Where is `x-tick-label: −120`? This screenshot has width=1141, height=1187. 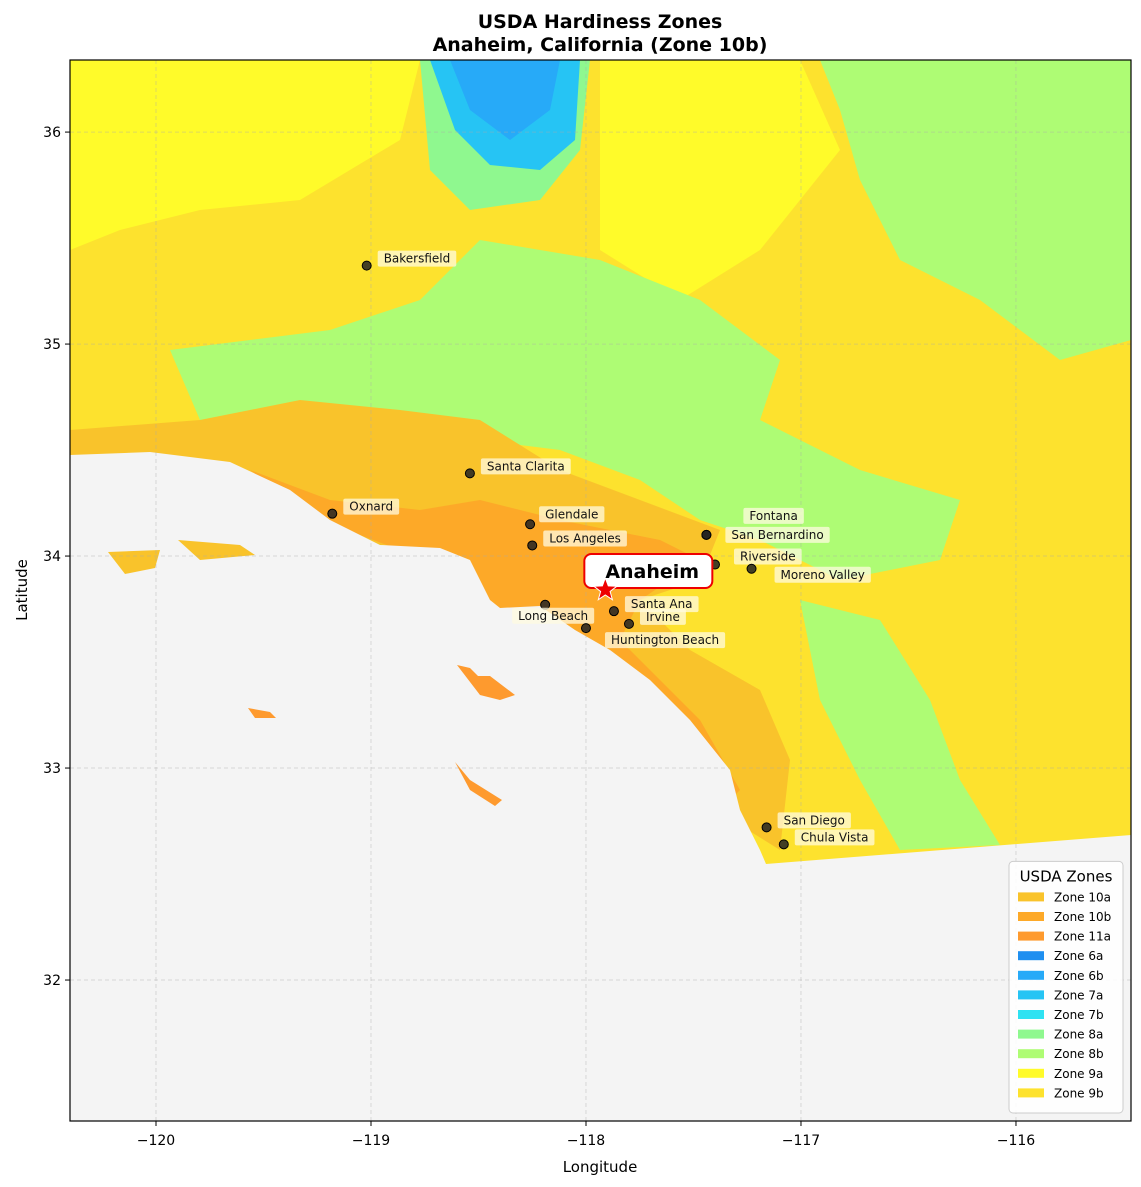 x-tick-label: −120 is located at coordinates (156, 1141).